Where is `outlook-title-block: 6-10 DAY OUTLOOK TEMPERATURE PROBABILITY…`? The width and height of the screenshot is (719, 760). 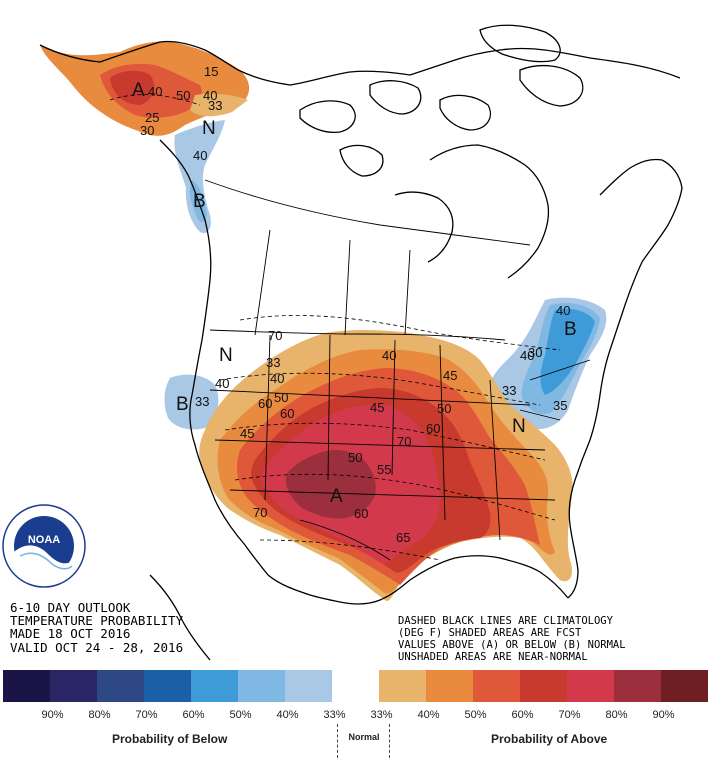
outlook-title-block: 6-10 DAY OUTLOOK TEMPERATURE PROBABILITY… is located at coordinates (97, 627).